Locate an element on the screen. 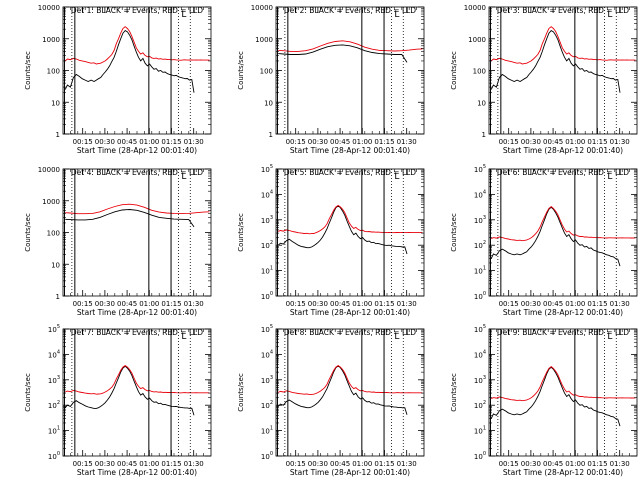 The height and width of the screenshot is (480, 640). y-tick-label: 10 is located at coordinates (481, 103).